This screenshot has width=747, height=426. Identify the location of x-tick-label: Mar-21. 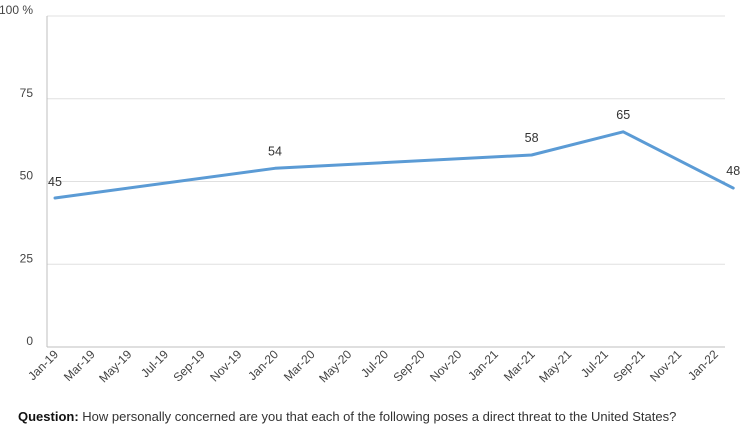
(519, 365).